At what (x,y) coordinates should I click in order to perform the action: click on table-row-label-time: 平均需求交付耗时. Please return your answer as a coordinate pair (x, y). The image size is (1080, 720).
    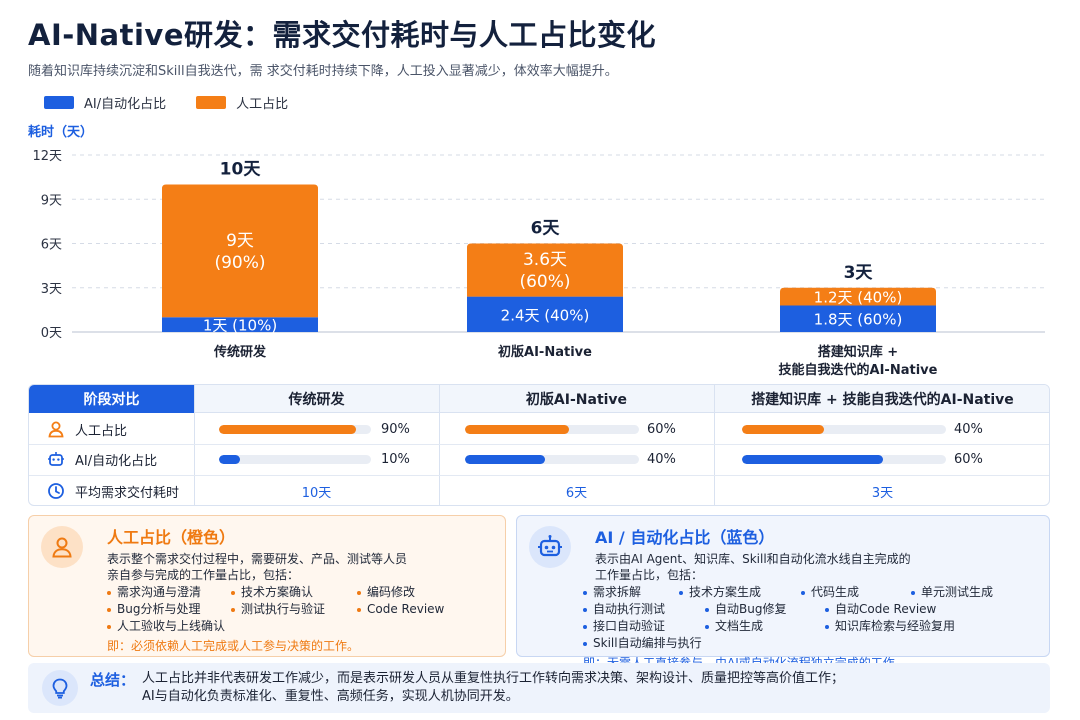
    Looking at the image, I should click on (113, 490).